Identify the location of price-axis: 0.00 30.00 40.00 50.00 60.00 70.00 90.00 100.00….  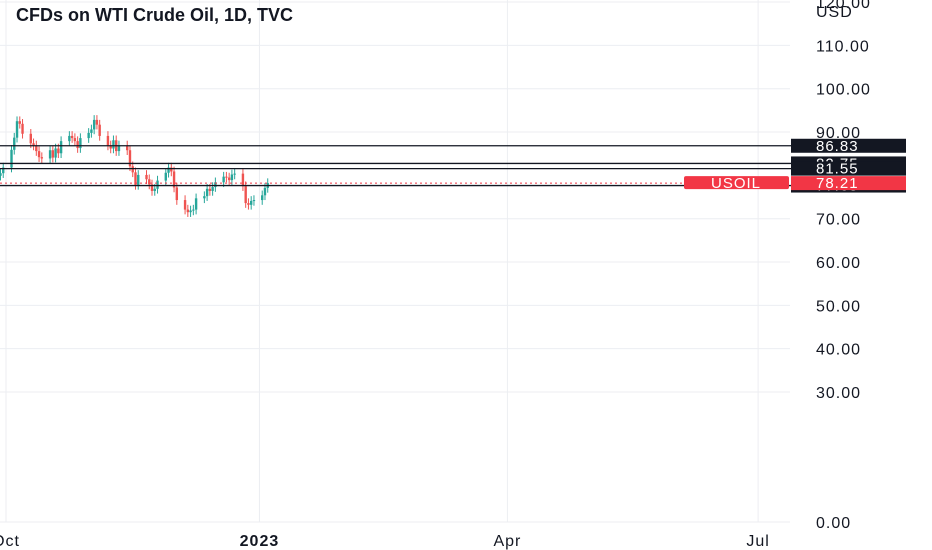
(843, 266).